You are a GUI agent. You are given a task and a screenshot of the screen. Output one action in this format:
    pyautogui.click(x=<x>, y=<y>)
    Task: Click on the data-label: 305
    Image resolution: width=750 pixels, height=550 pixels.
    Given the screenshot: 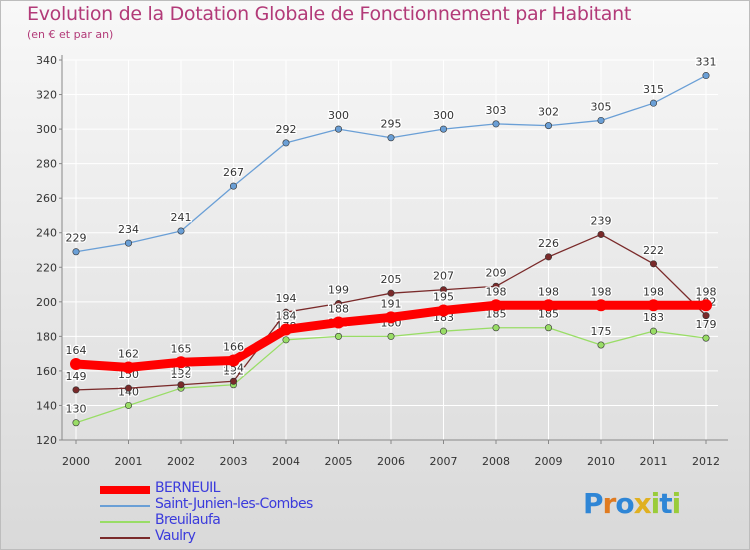 What is the action you would take?
    pyautogui.click(x=601, y=106)
    